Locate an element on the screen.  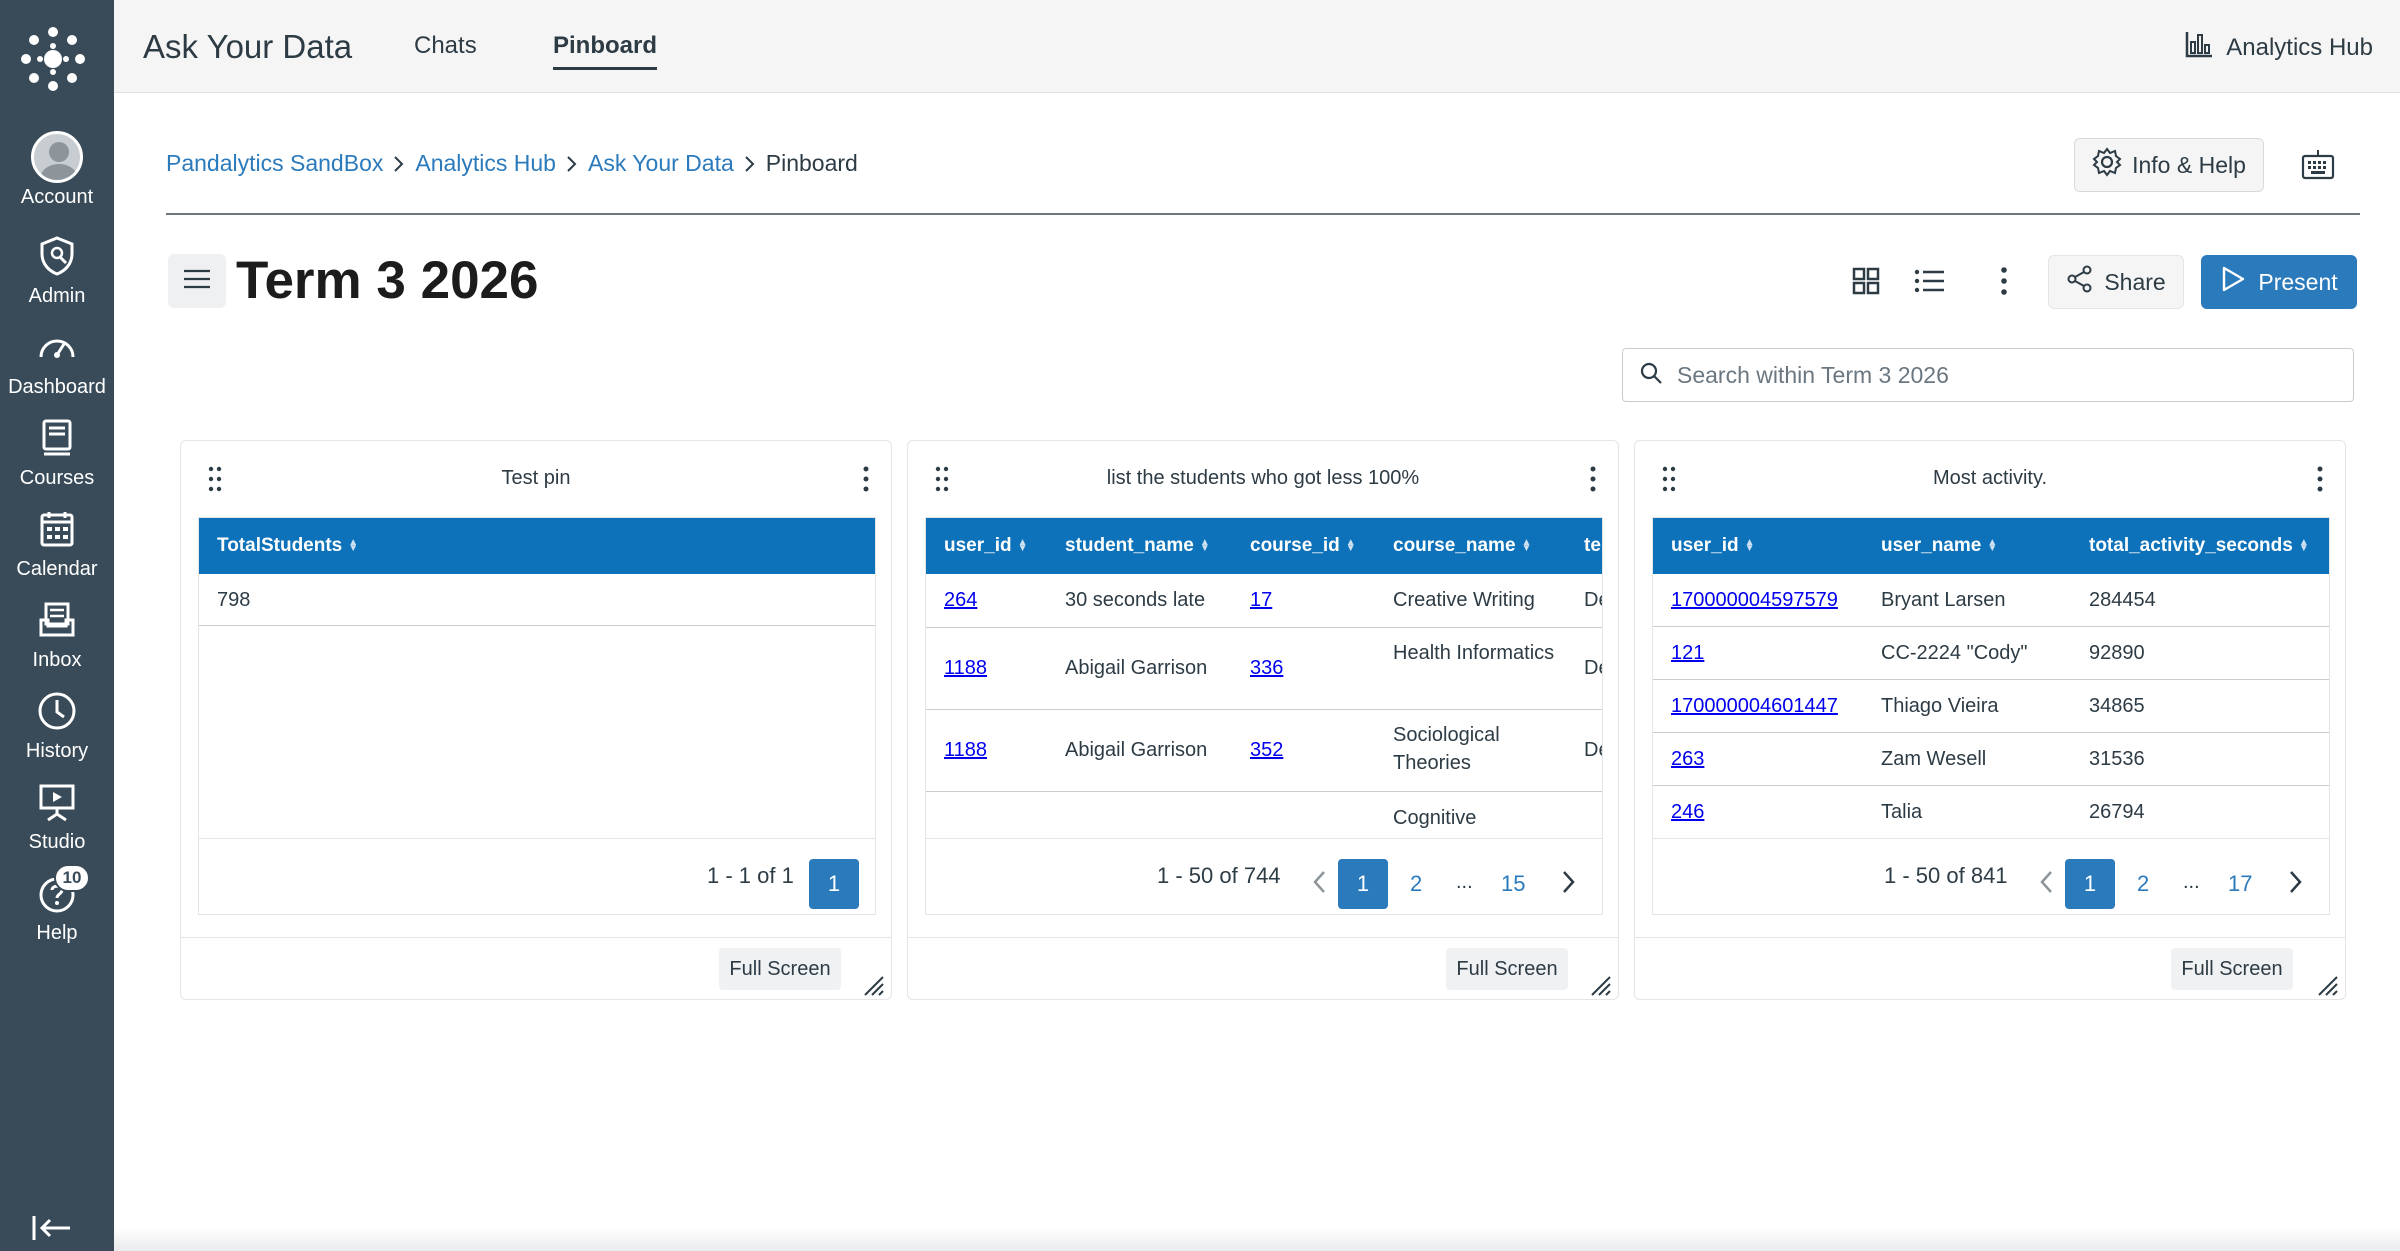
card-title: Most activity. is located at coordinates (1990, 478).